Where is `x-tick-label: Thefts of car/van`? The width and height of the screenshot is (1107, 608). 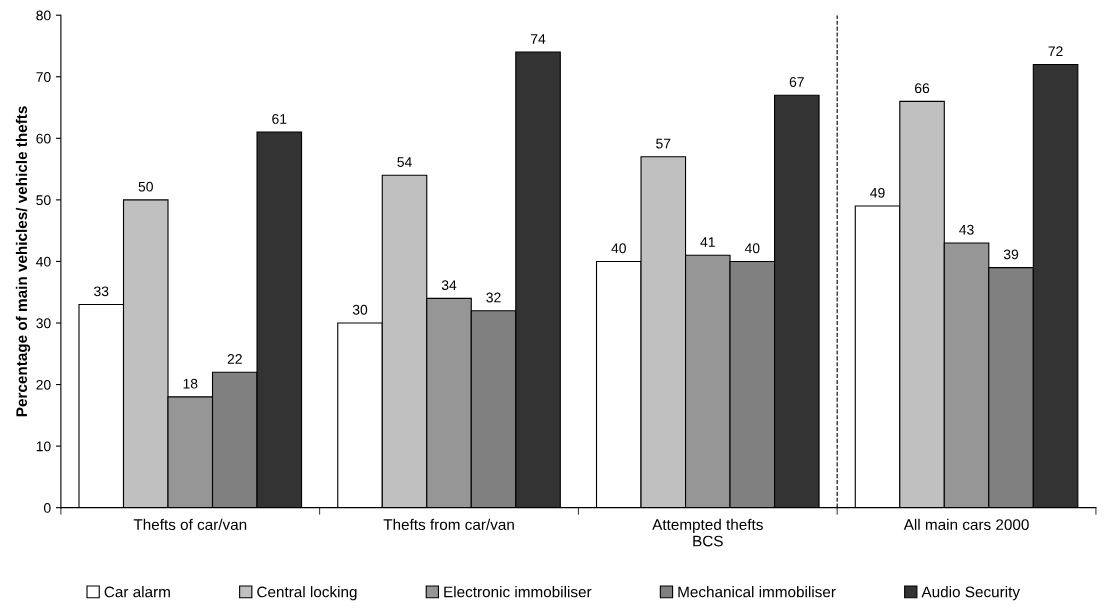 x-tick-label: Thefts of car/van is located at coordinates (190, 524).